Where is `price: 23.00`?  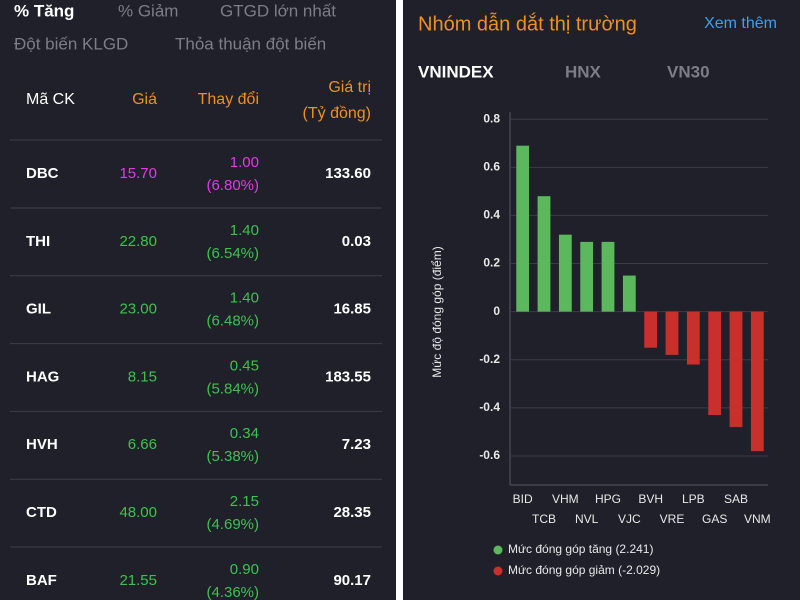
price: 23.00 is located at coordinates (138, 309).